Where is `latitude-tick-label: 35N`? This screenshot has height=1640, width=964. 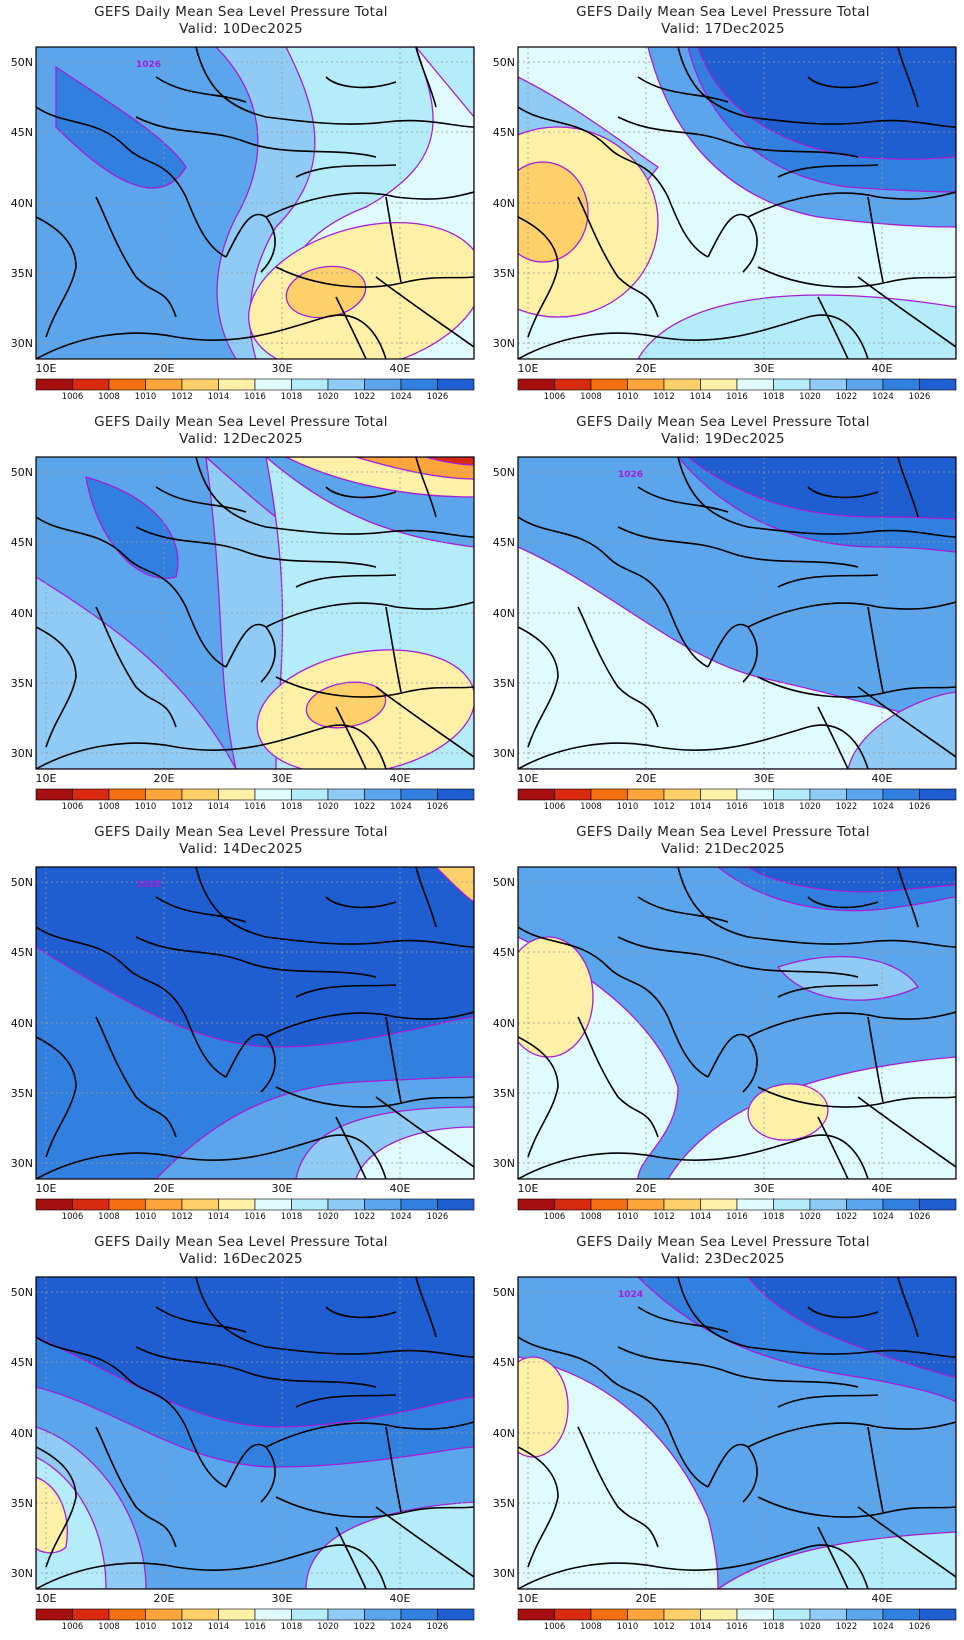 latitude-tick-label: 35N is located at coordinates (22, 1503).